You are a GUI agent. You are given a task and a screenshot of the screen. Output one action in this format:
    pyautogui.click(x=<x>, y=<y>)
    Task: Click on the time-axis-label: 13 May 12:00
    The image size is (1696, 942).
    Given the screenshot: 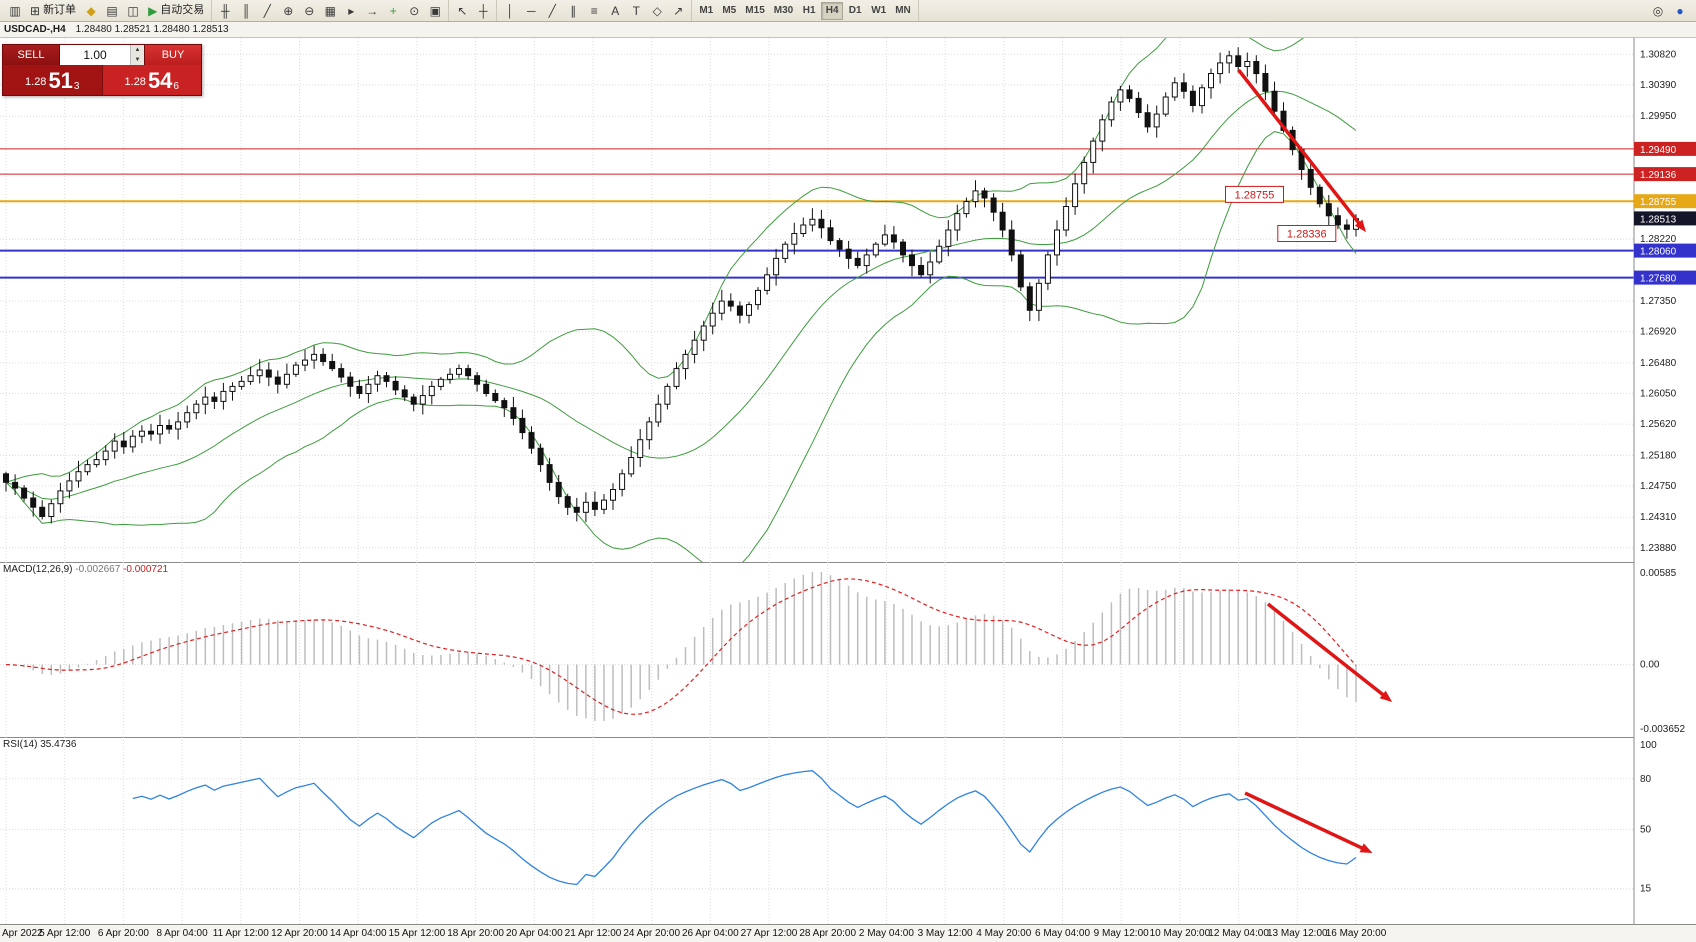 What is the action you would take?
    pyautogui.click(x=1297, y=933)
    